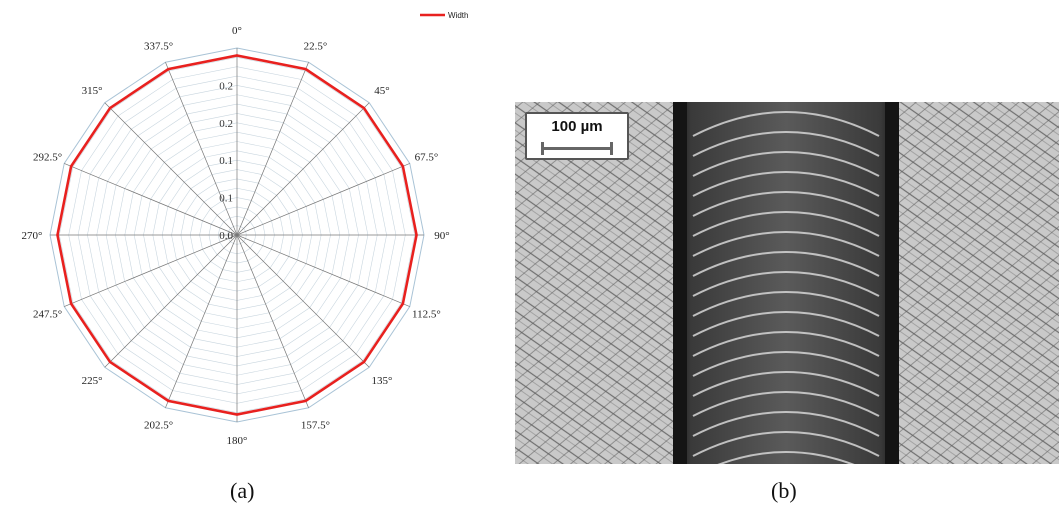  Describe the element at coordinates (577, 148) in the screenshot. I see `scale-bar-line` at that location.